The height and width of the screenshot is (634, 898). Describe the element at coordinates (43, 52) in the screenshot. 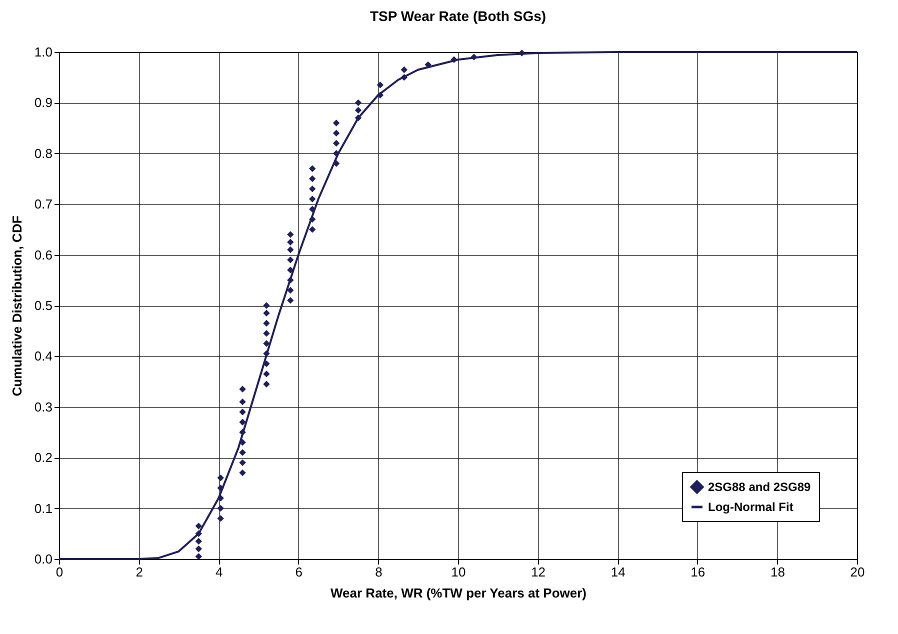

I see `y-tick-label: 1.0` at that location.